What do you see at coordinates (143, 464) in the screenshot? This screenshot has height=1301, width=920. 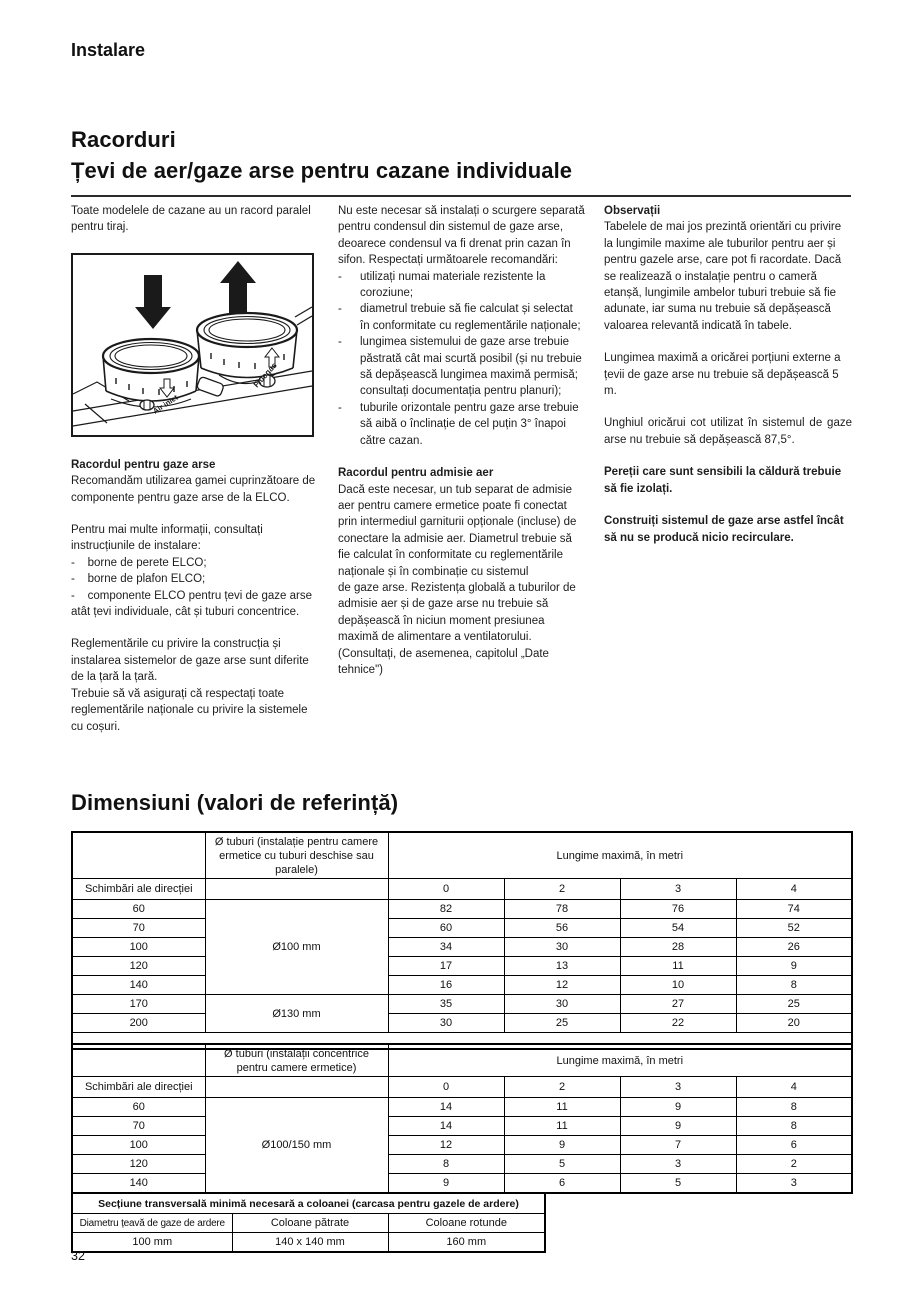 I see `flue-connection-heading: Racordul pentru gaze arse` at bounding box center [143, 464].